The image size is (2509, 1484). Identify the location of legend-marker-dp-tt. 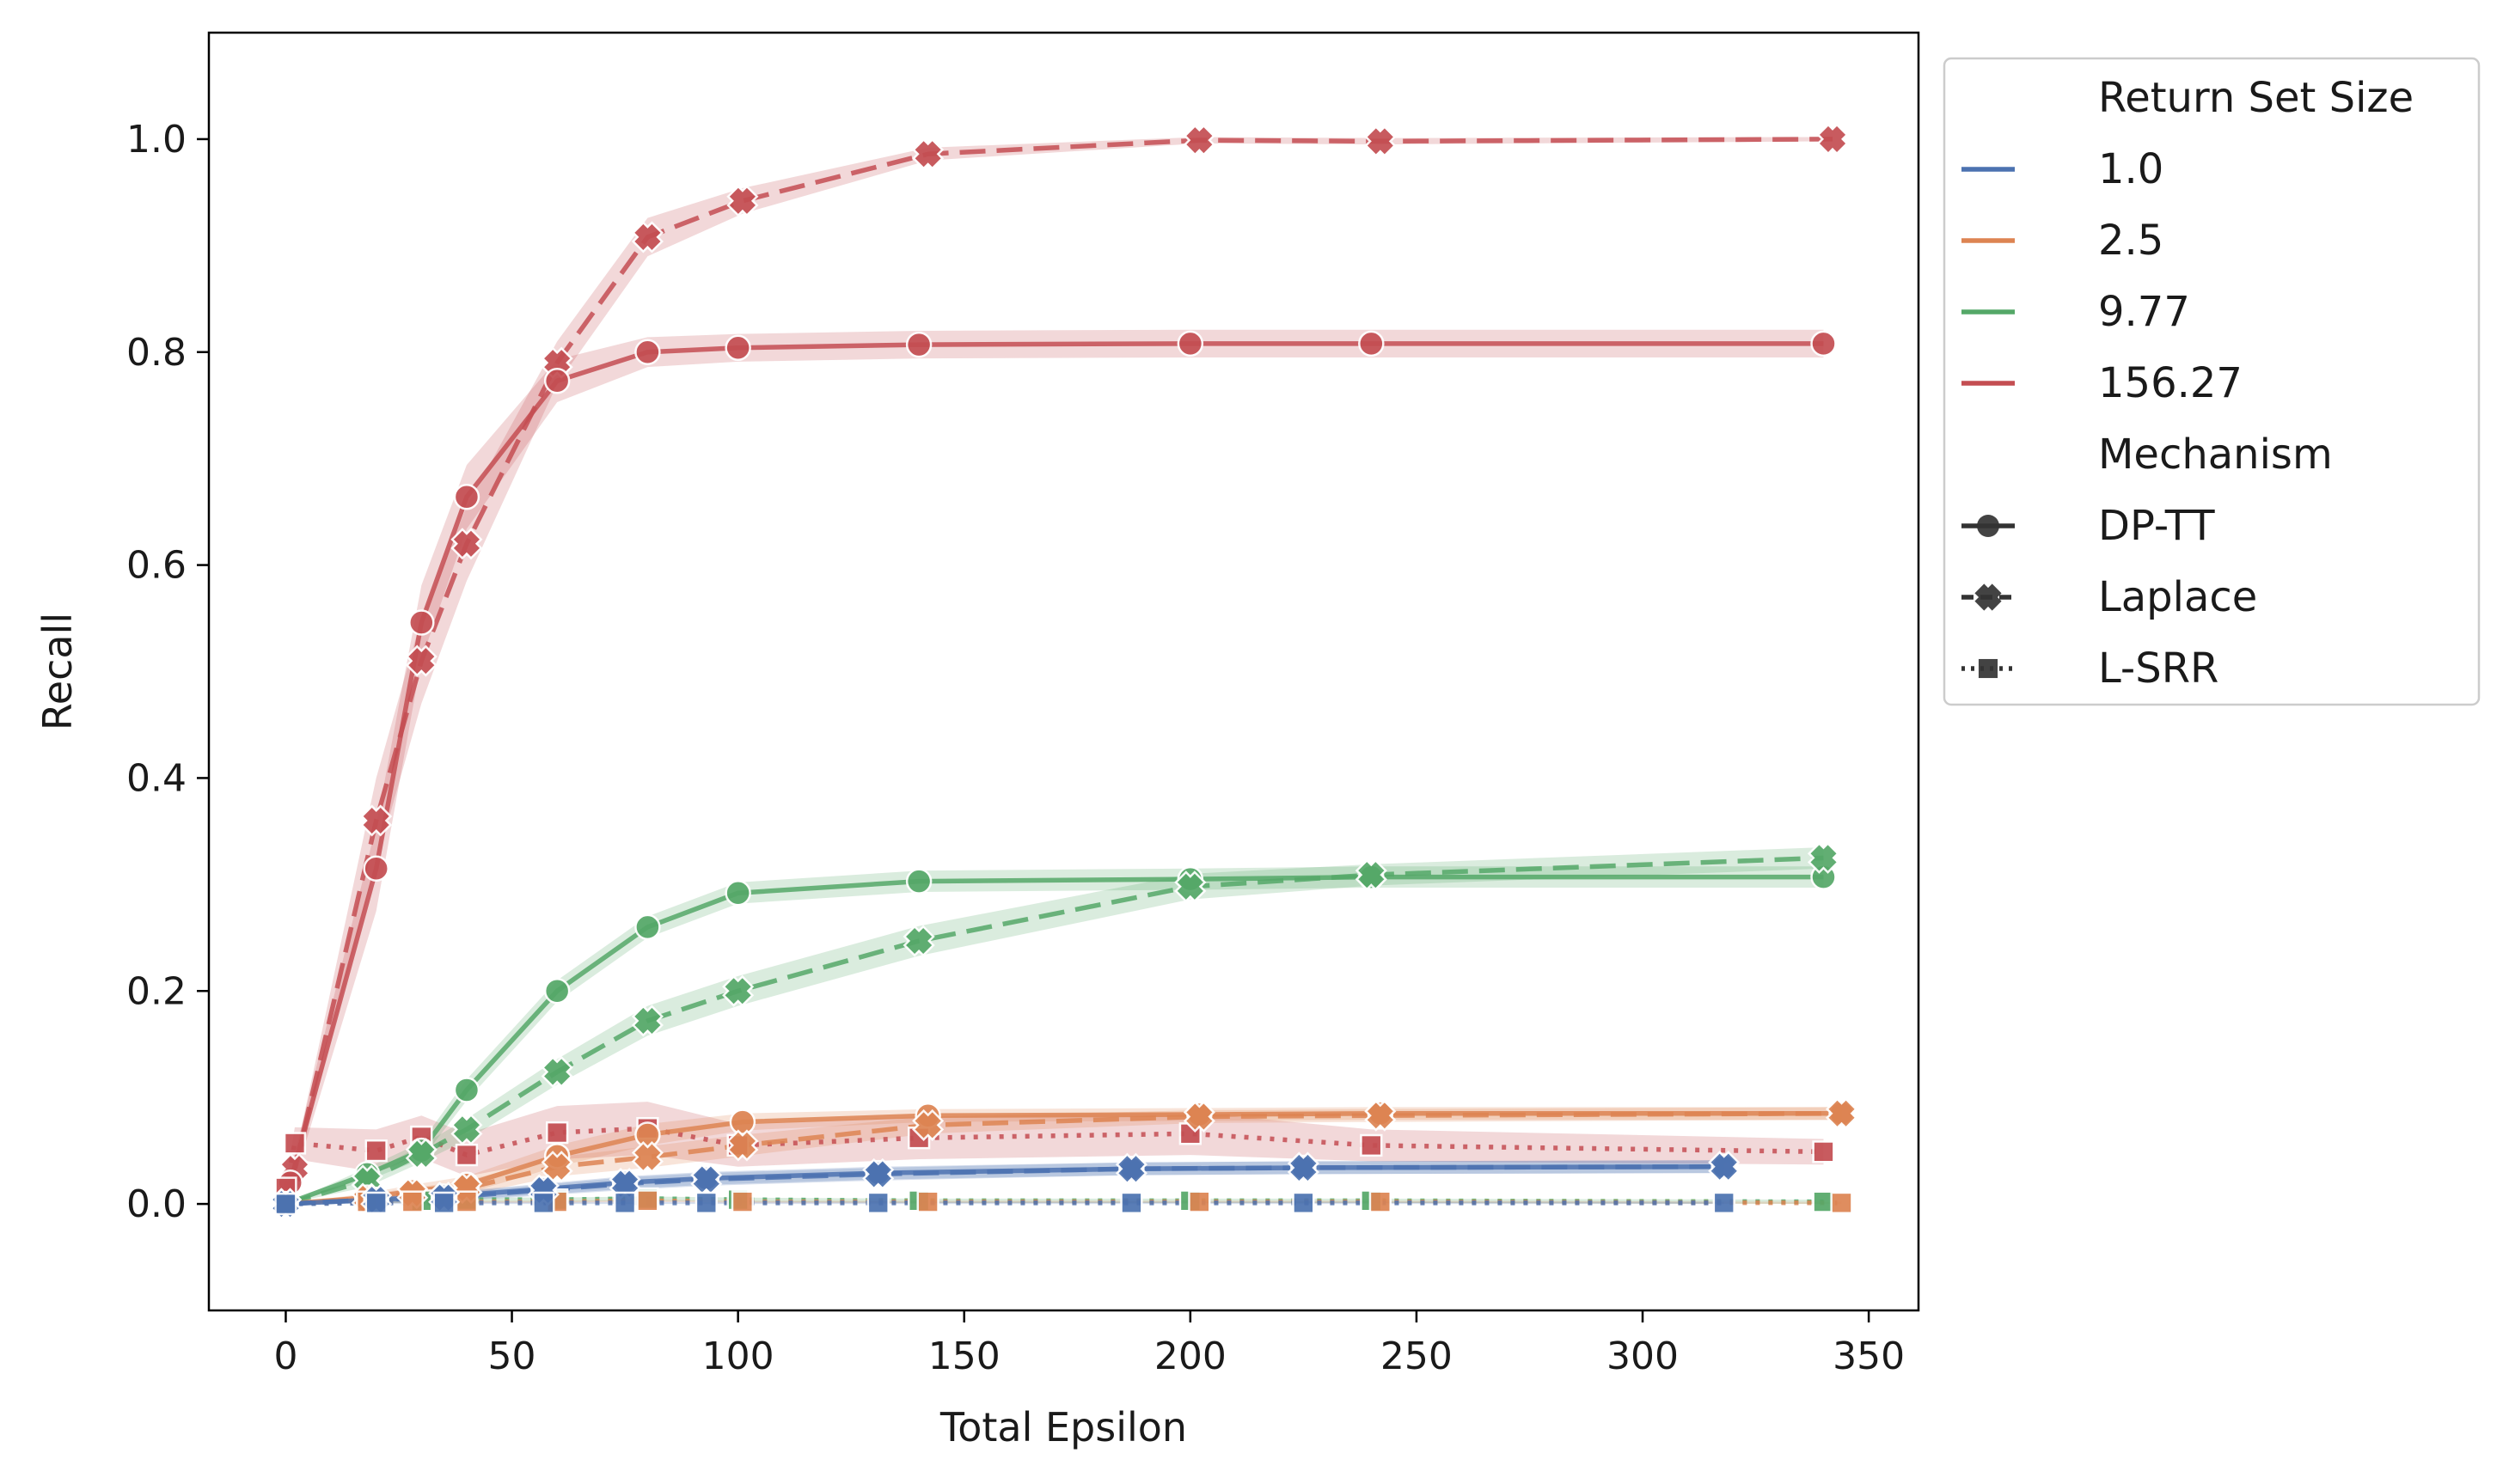
(1988, 526).